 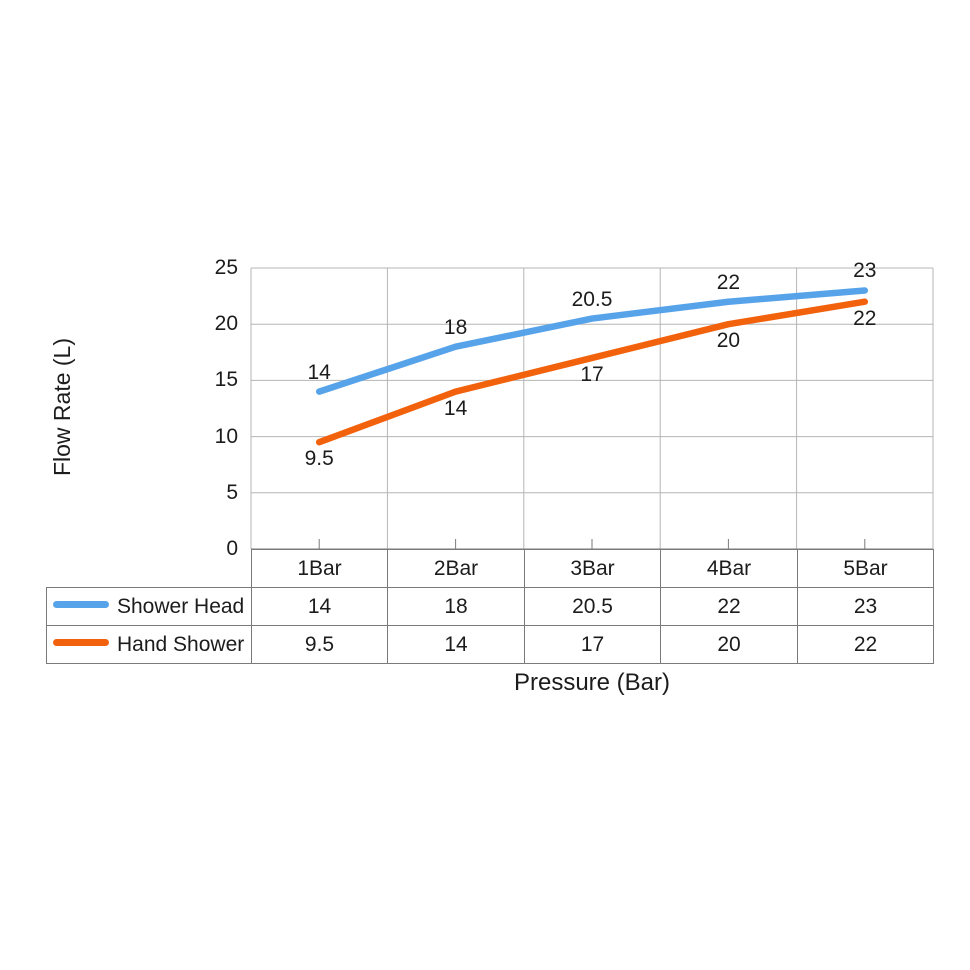 What do you see at coordinates (592, 568) in the screenshot?
I see `x-axis-label: 3Bar` at bounding box center [592, 568].